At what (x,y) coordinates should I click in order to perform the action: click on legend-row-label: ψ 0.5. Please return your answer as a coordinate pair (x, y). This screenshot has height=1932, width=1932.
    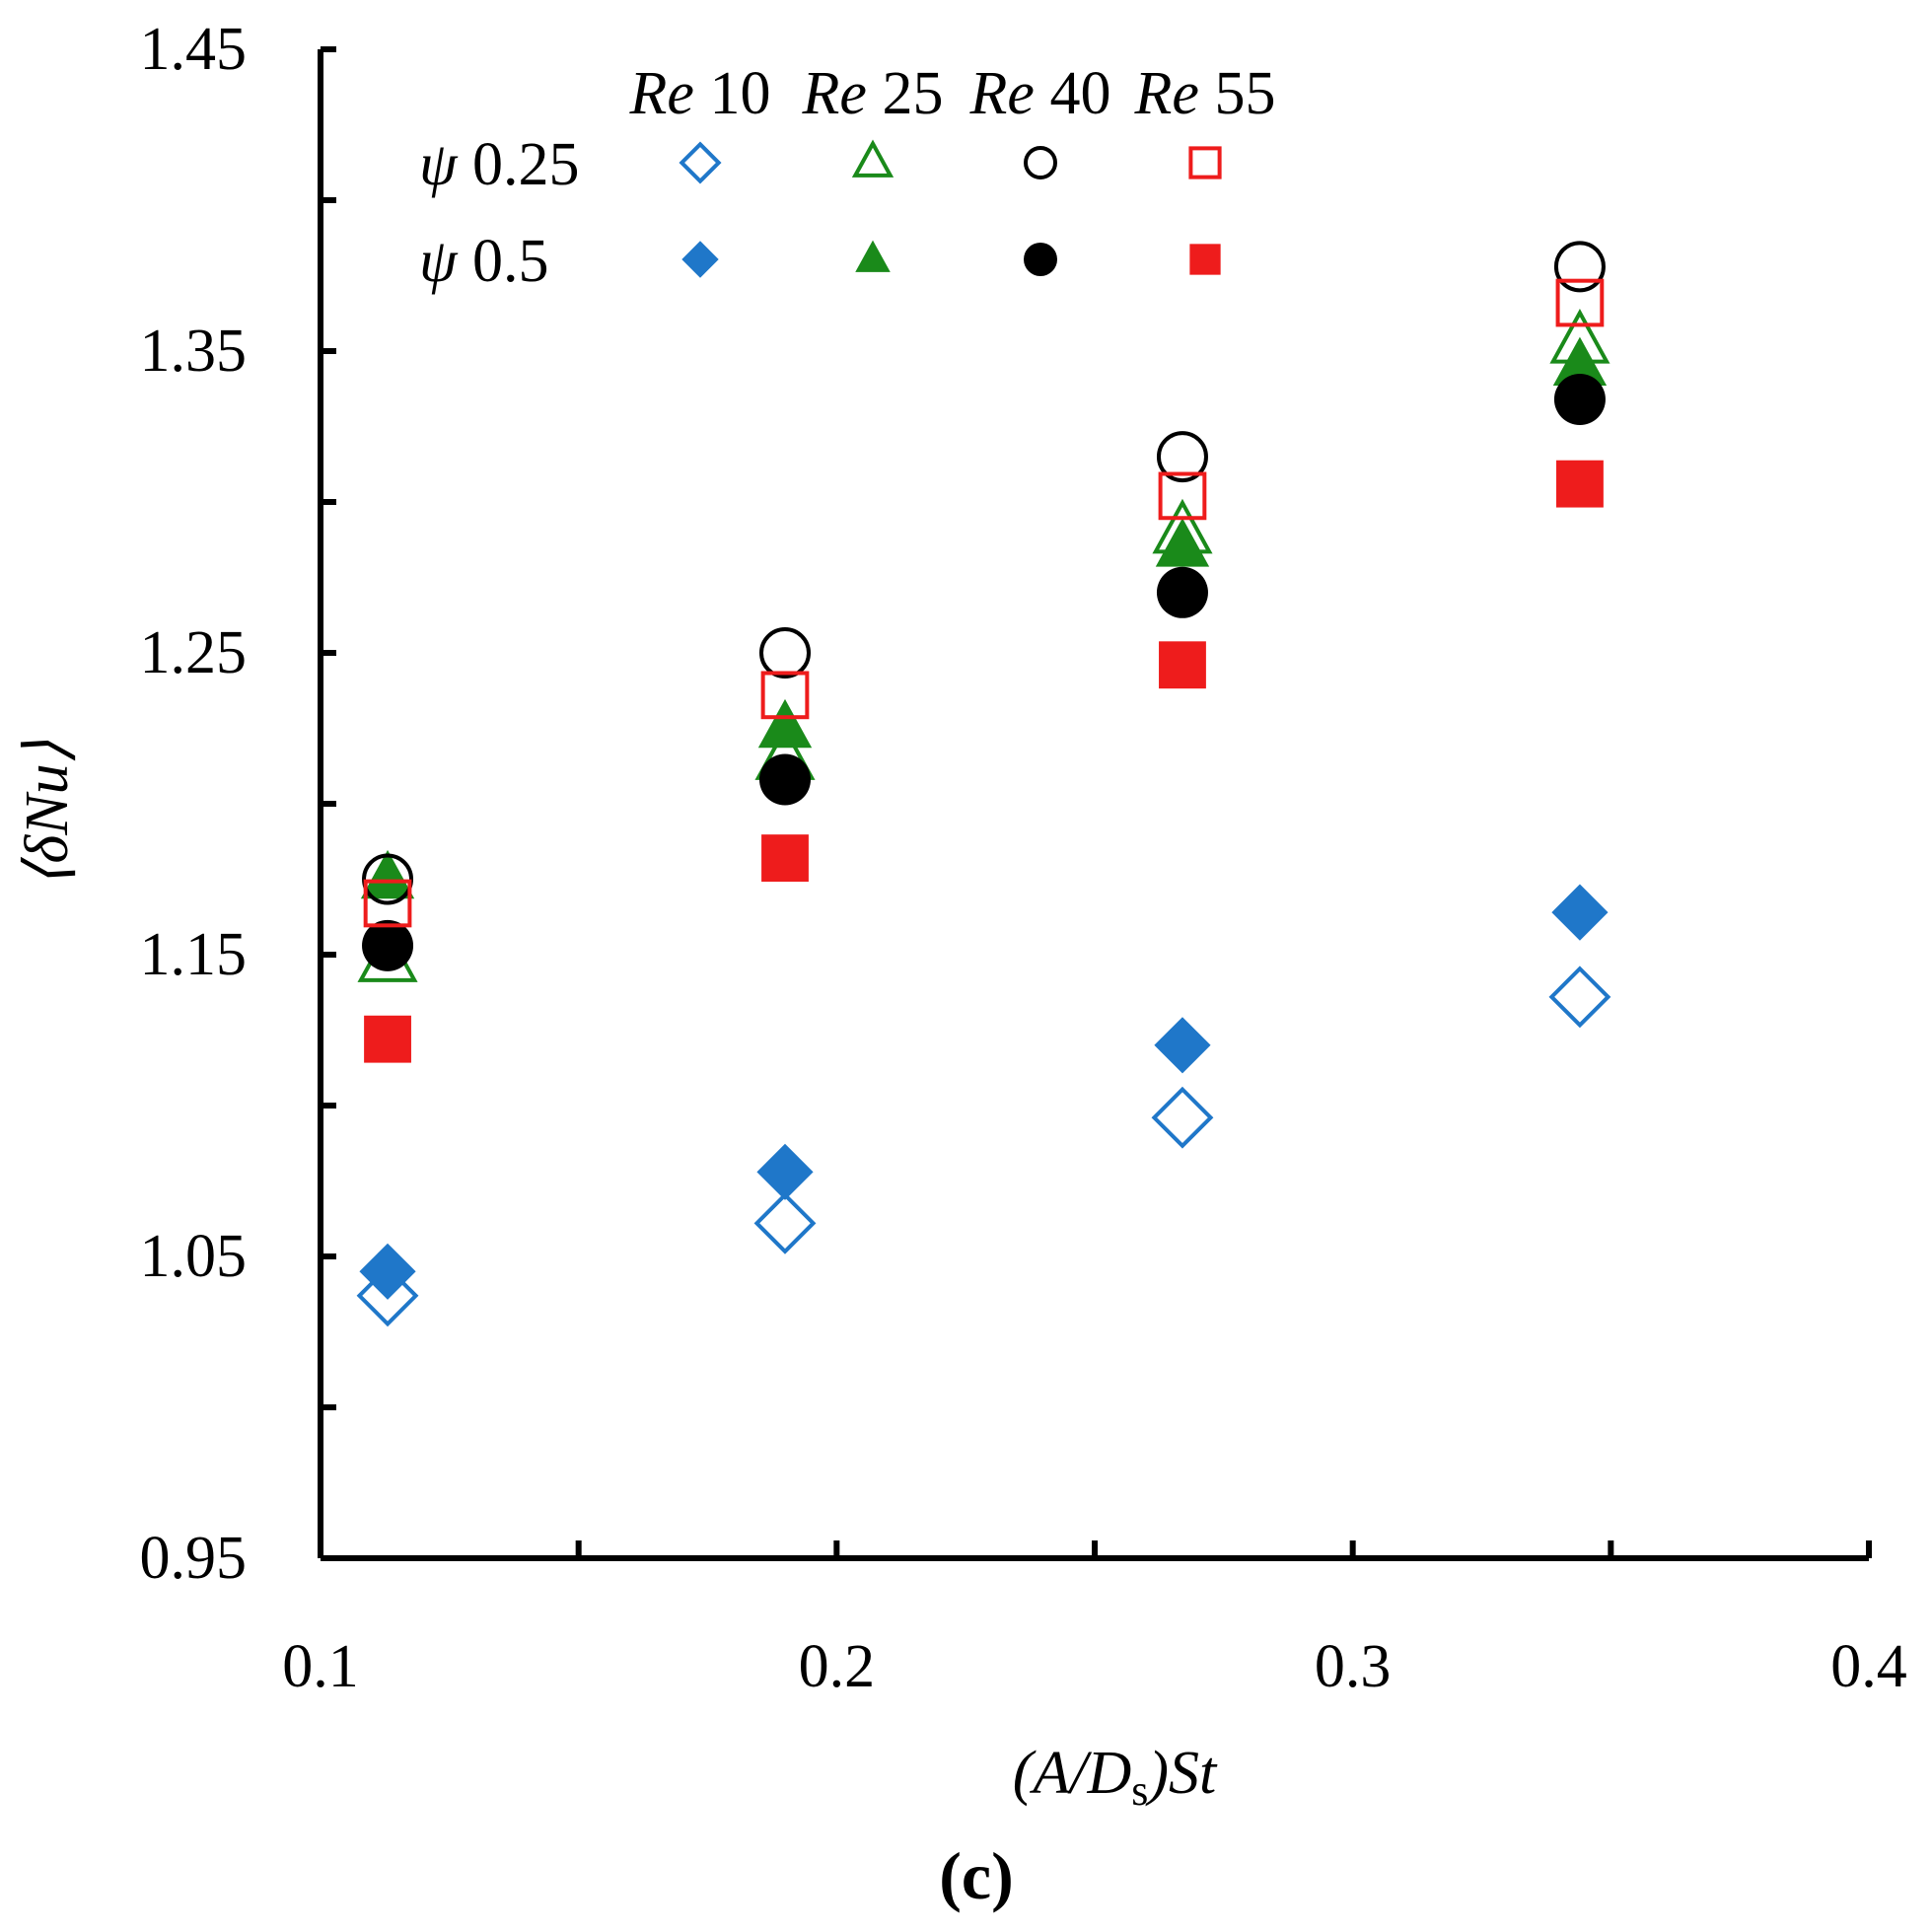
    Looking at the image, I should click on (484, 261).